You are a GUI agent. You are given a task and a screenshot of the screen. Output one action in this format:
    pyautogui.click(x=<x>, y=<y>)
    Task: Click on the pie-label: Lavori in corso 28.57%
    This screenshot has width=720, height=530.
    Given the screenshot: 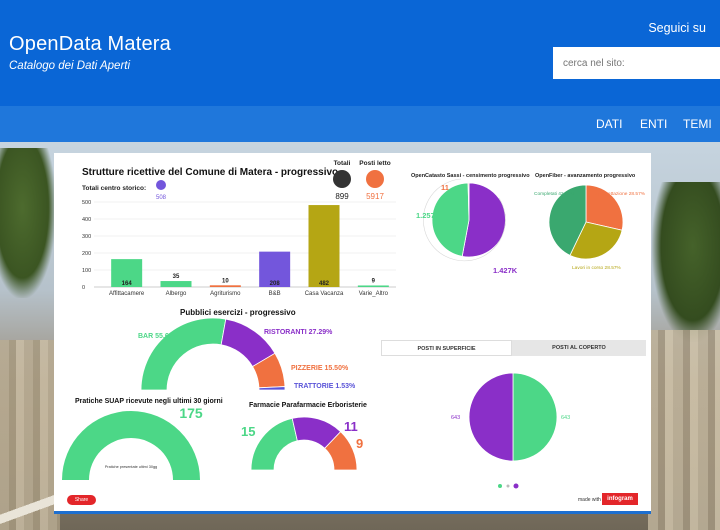 What is the action you would take?
    pyautogui.click(x=597, y=268)
    